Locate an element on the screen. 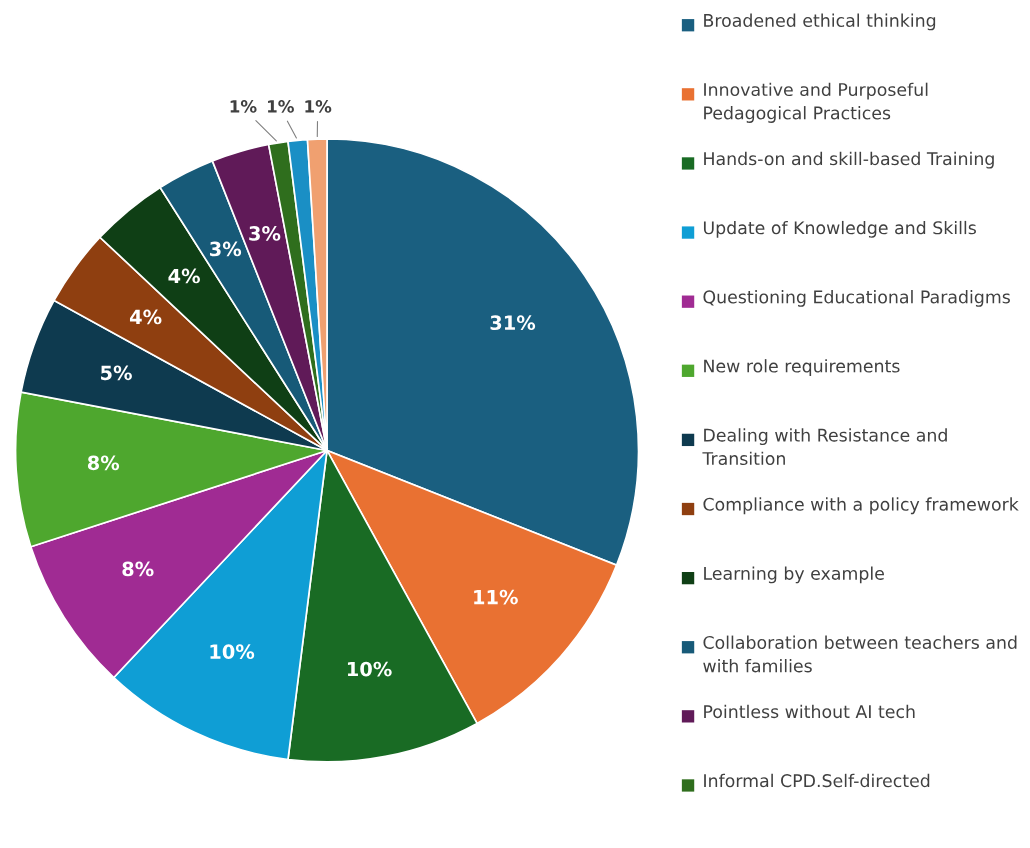 This screenshot has width=1030, height=848. legend-label: Pointless without AI tech is located at coordinates (809, 711).